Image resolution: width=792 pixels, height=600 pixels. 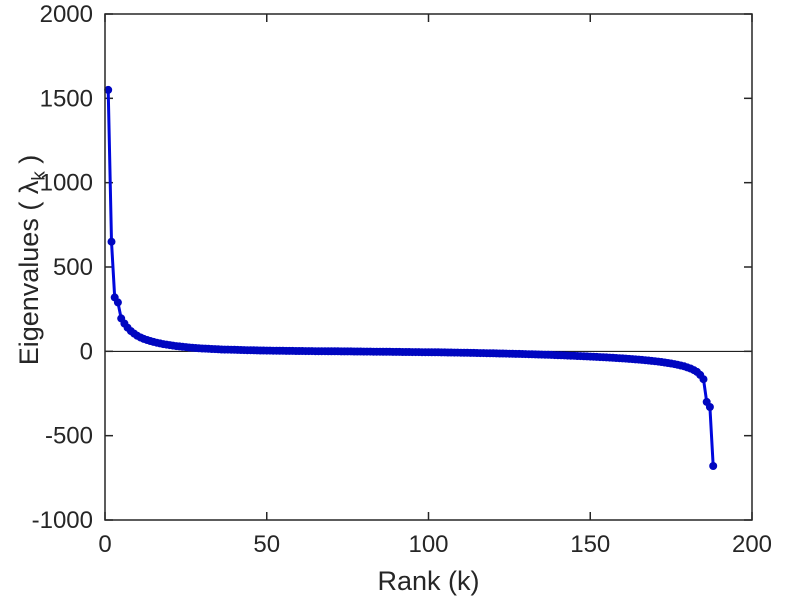 What do you see at coordinates (752, 544) in the screenshot?
I see `x-tick-label: 200` at bounding box center [752, 544].